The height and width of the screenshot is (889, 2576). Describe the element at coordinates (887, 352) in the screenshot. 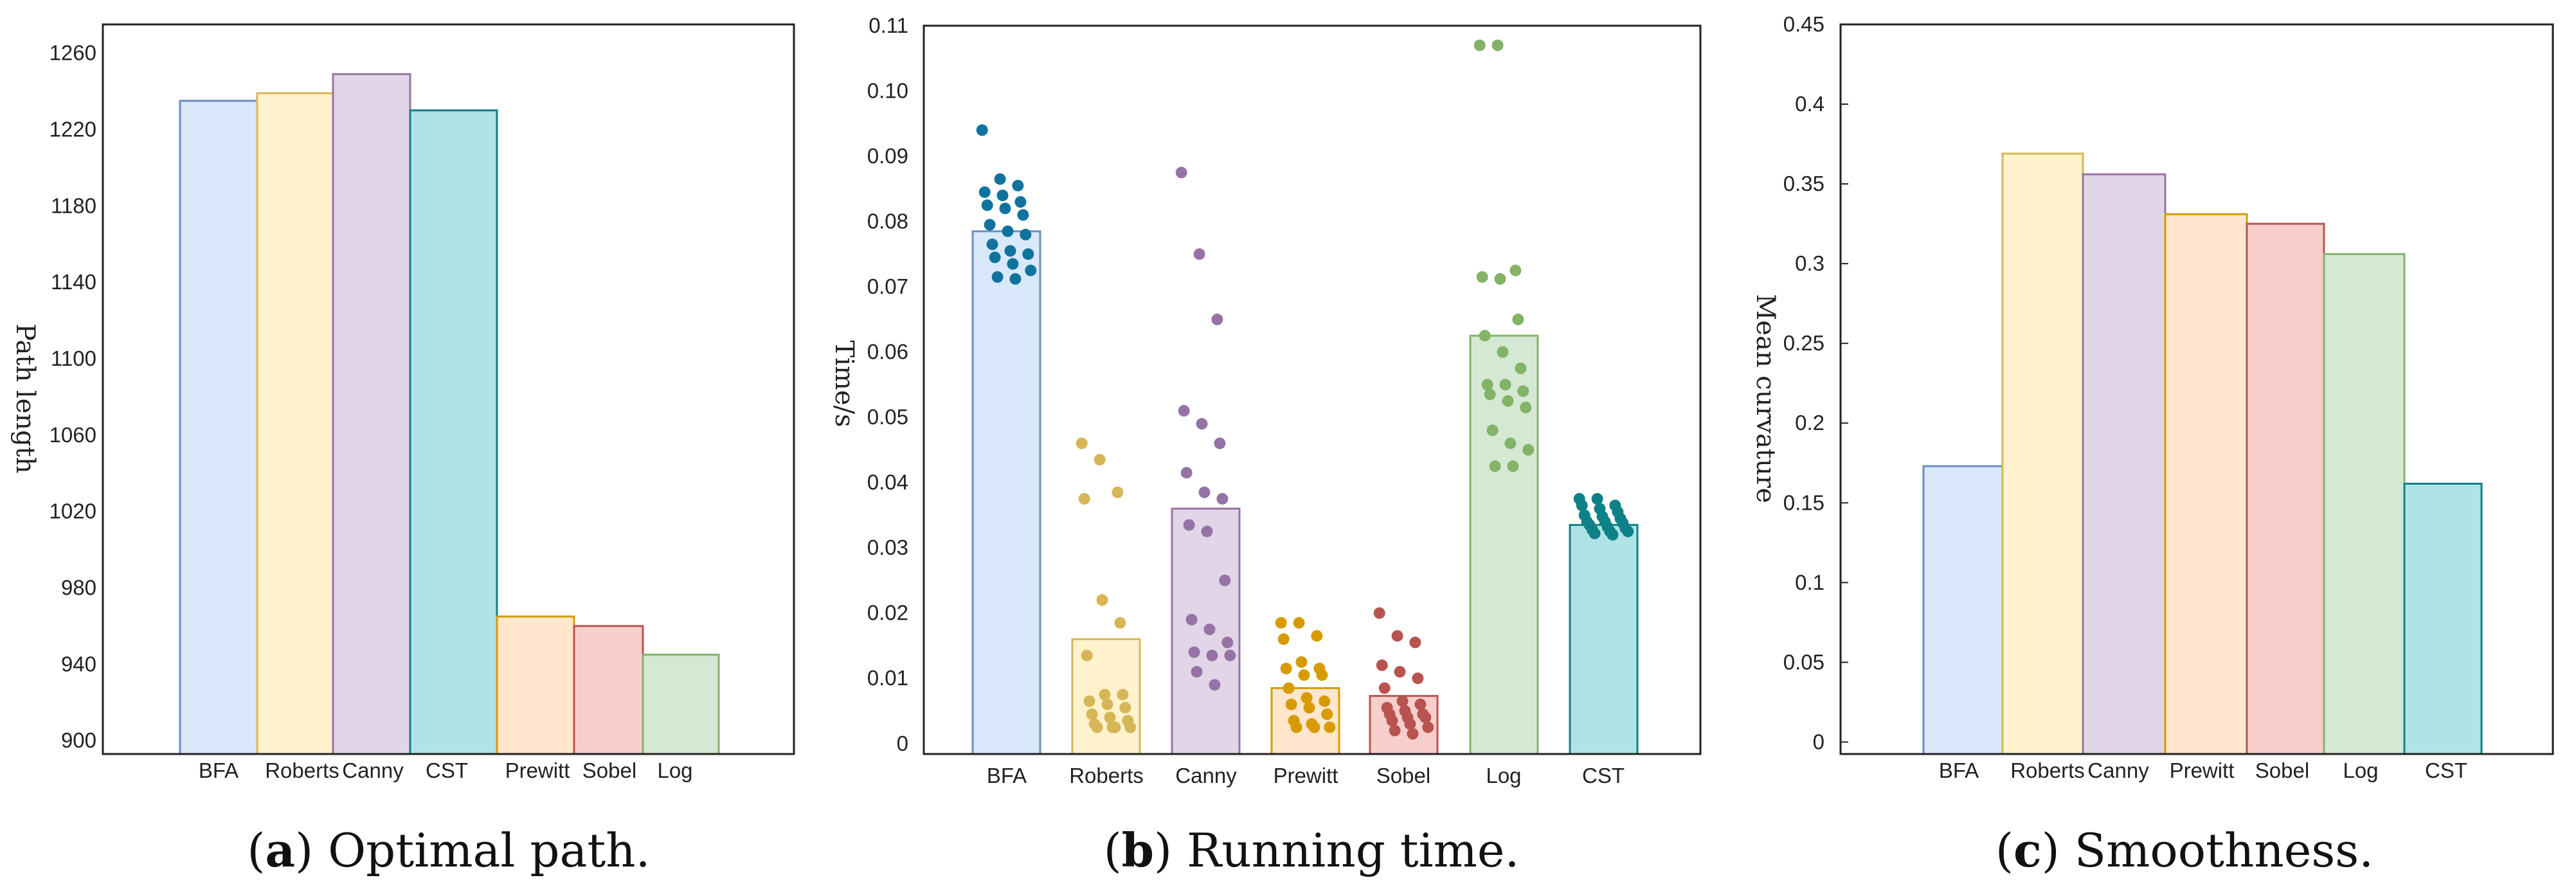

I see `y-tick-label: 0.06` at that location.